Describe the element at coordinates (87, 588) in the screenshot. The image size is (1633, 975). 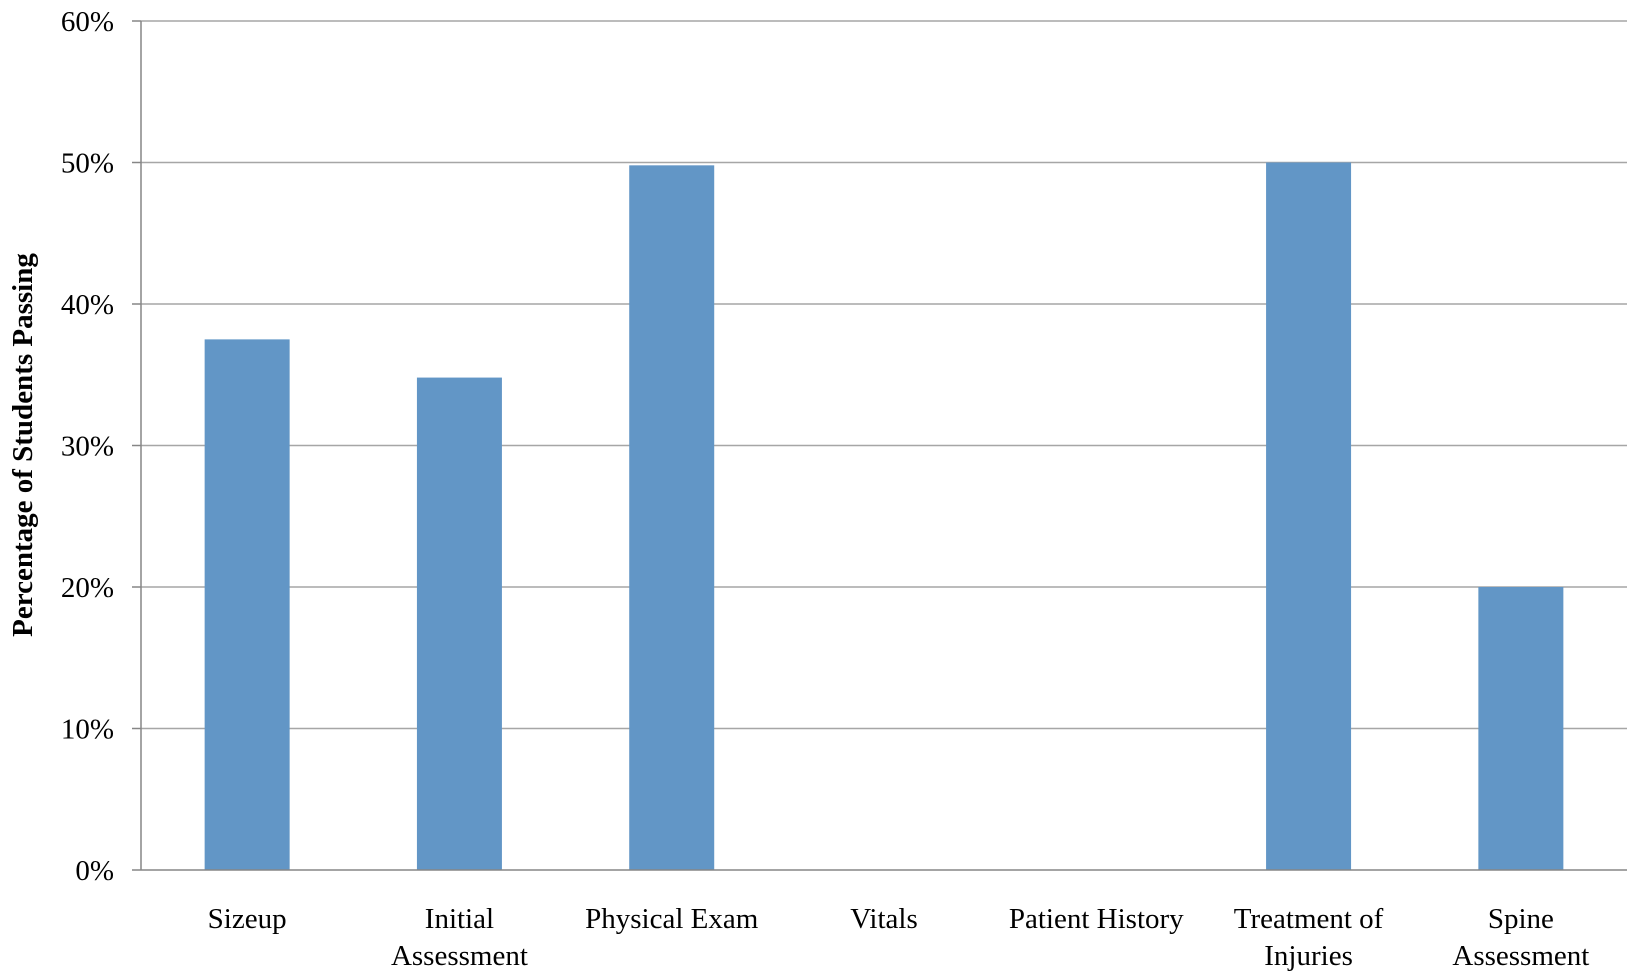
I see `y-tick-label: 20%` at that location.